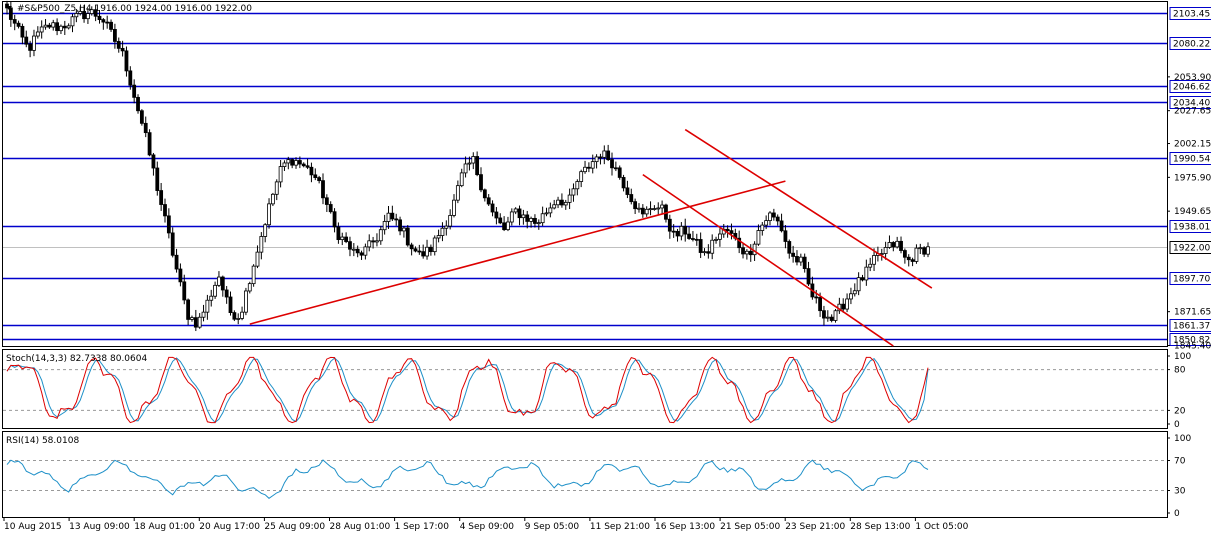  What do you see at coordinates (422, 527) in the screenshot?
I see `time-label-6: 1 Sep 17:00` at bounding box center [422, 527].